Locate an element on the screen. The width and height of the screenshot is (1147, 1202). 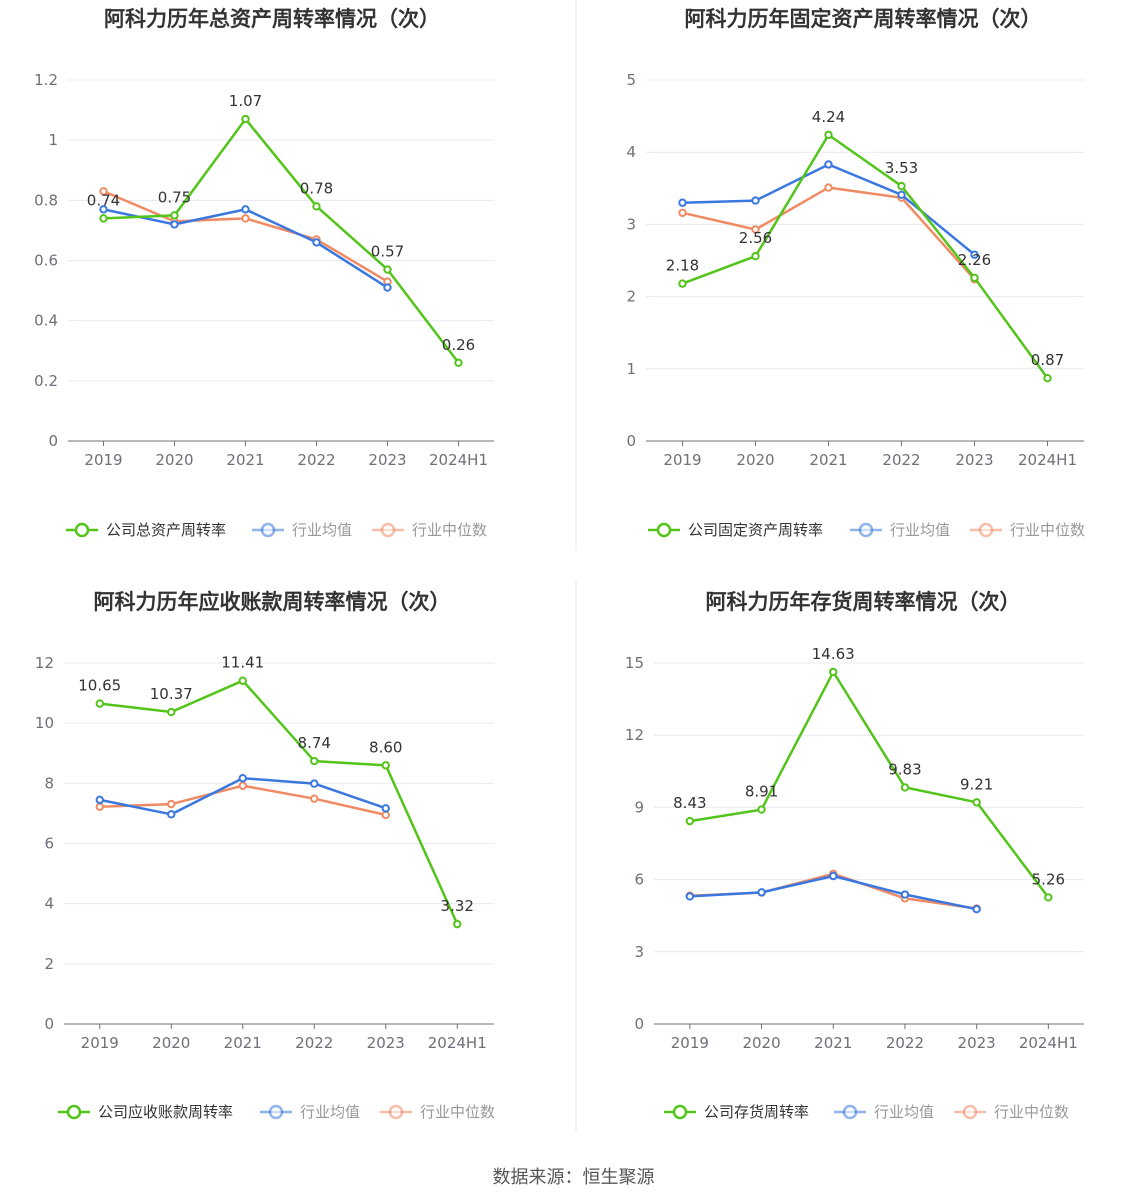
y-tick-label: 8 is located at coordinates (49, 783).